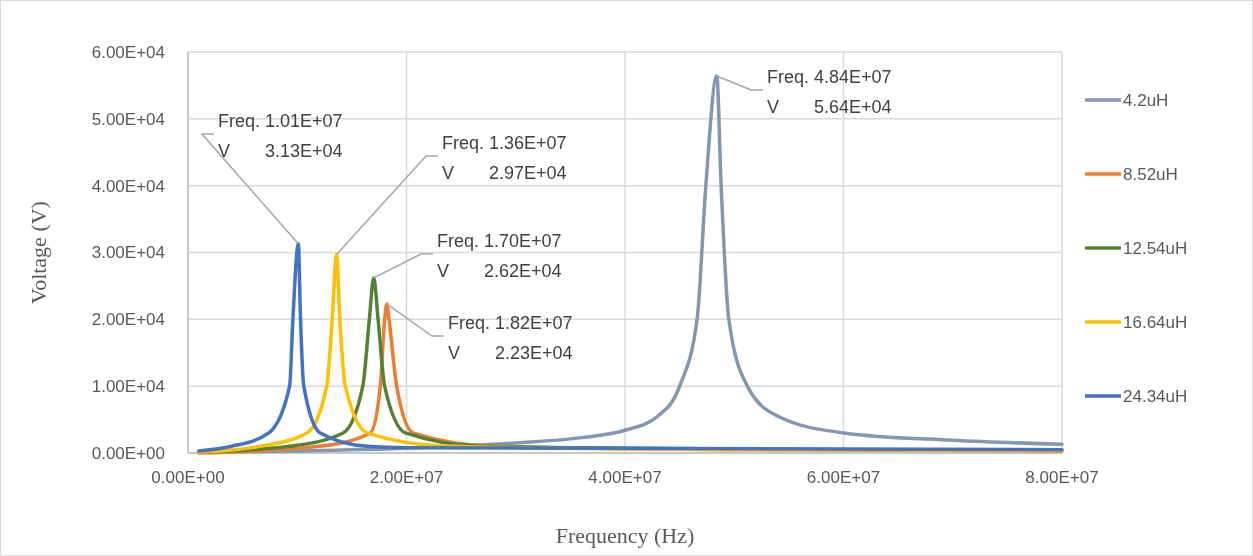  What do you see at coordinates (843, 477) in the screenshot?
I see `x-tick-label: 6.00E+07` at bounding box center [843, 477].